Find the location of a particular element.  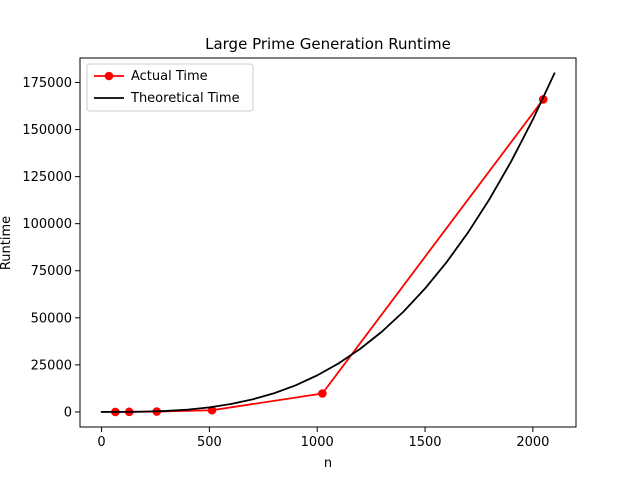

x-axis: 0 500 1000 1500 2000 is located at coordinates (323, 438).